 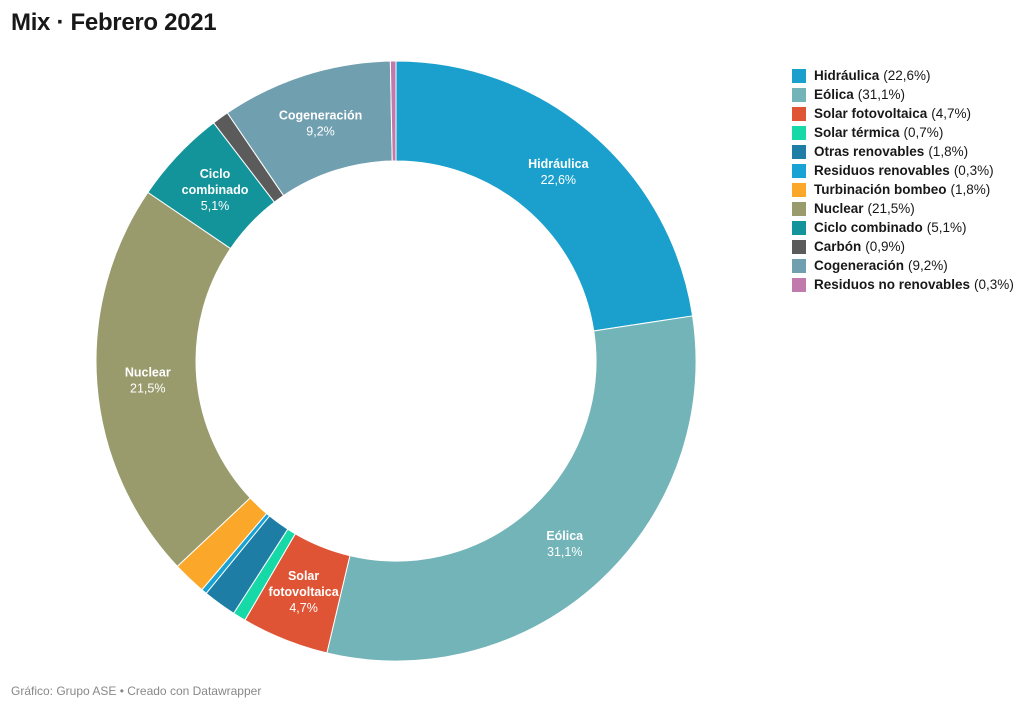 I want to click on legend-item-carbon: Carbón (0,9%), so click(x=903, y=246).